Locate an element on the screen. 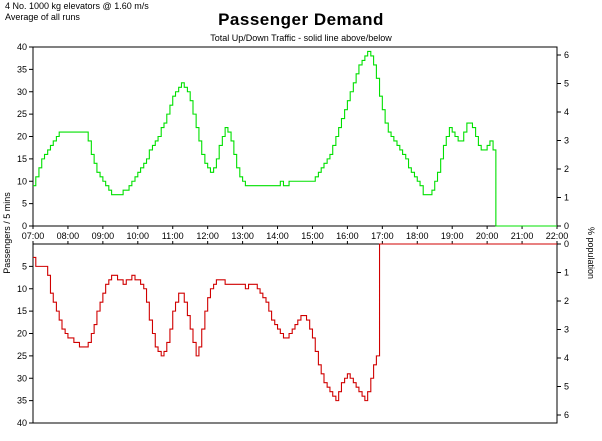 Image resolution: width=602 pixels, height=441 pixels. right-y-axis-label: % population is located at coordinates (591, 253).